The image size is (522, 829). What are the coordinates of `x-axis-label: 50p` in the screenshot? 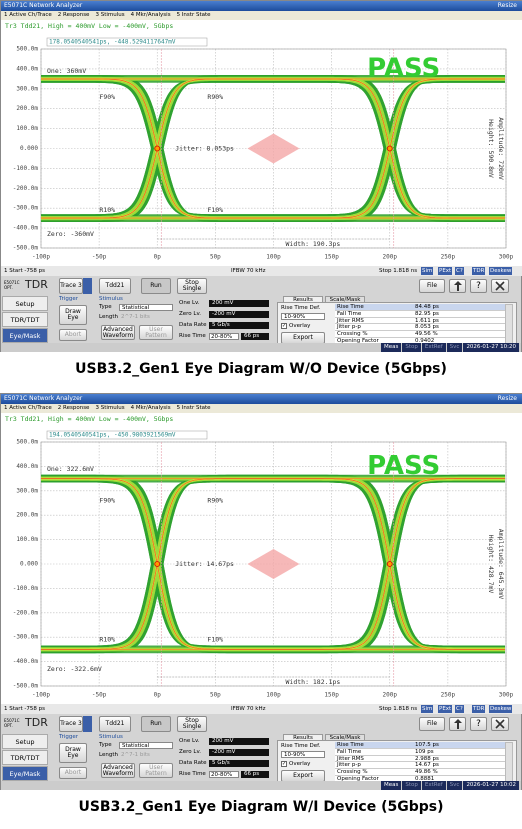 It's located at (215, 257).